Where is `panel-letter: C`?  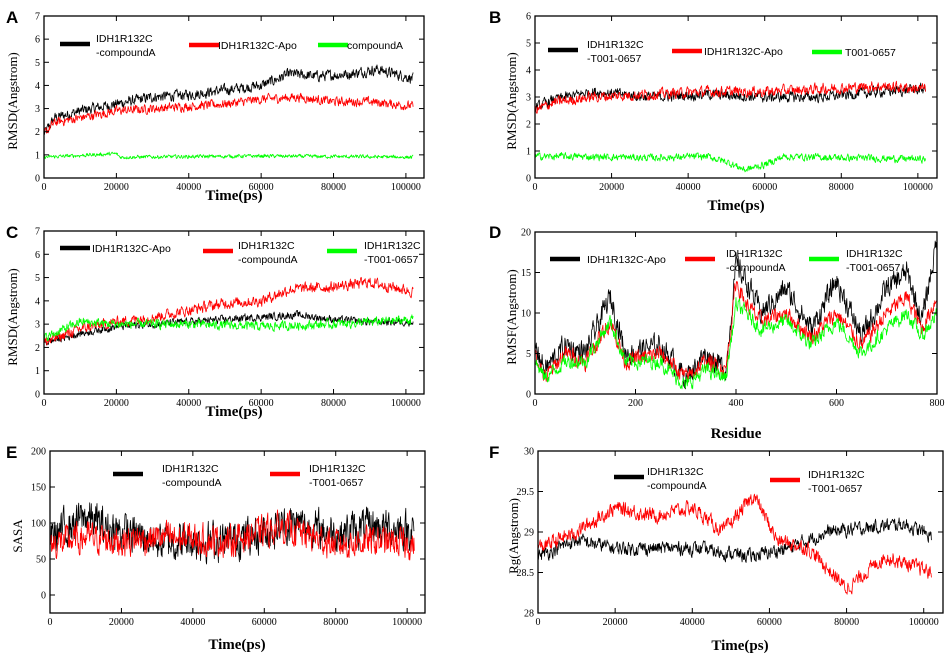
panel-letter: C is located at coordinates (12, 232).